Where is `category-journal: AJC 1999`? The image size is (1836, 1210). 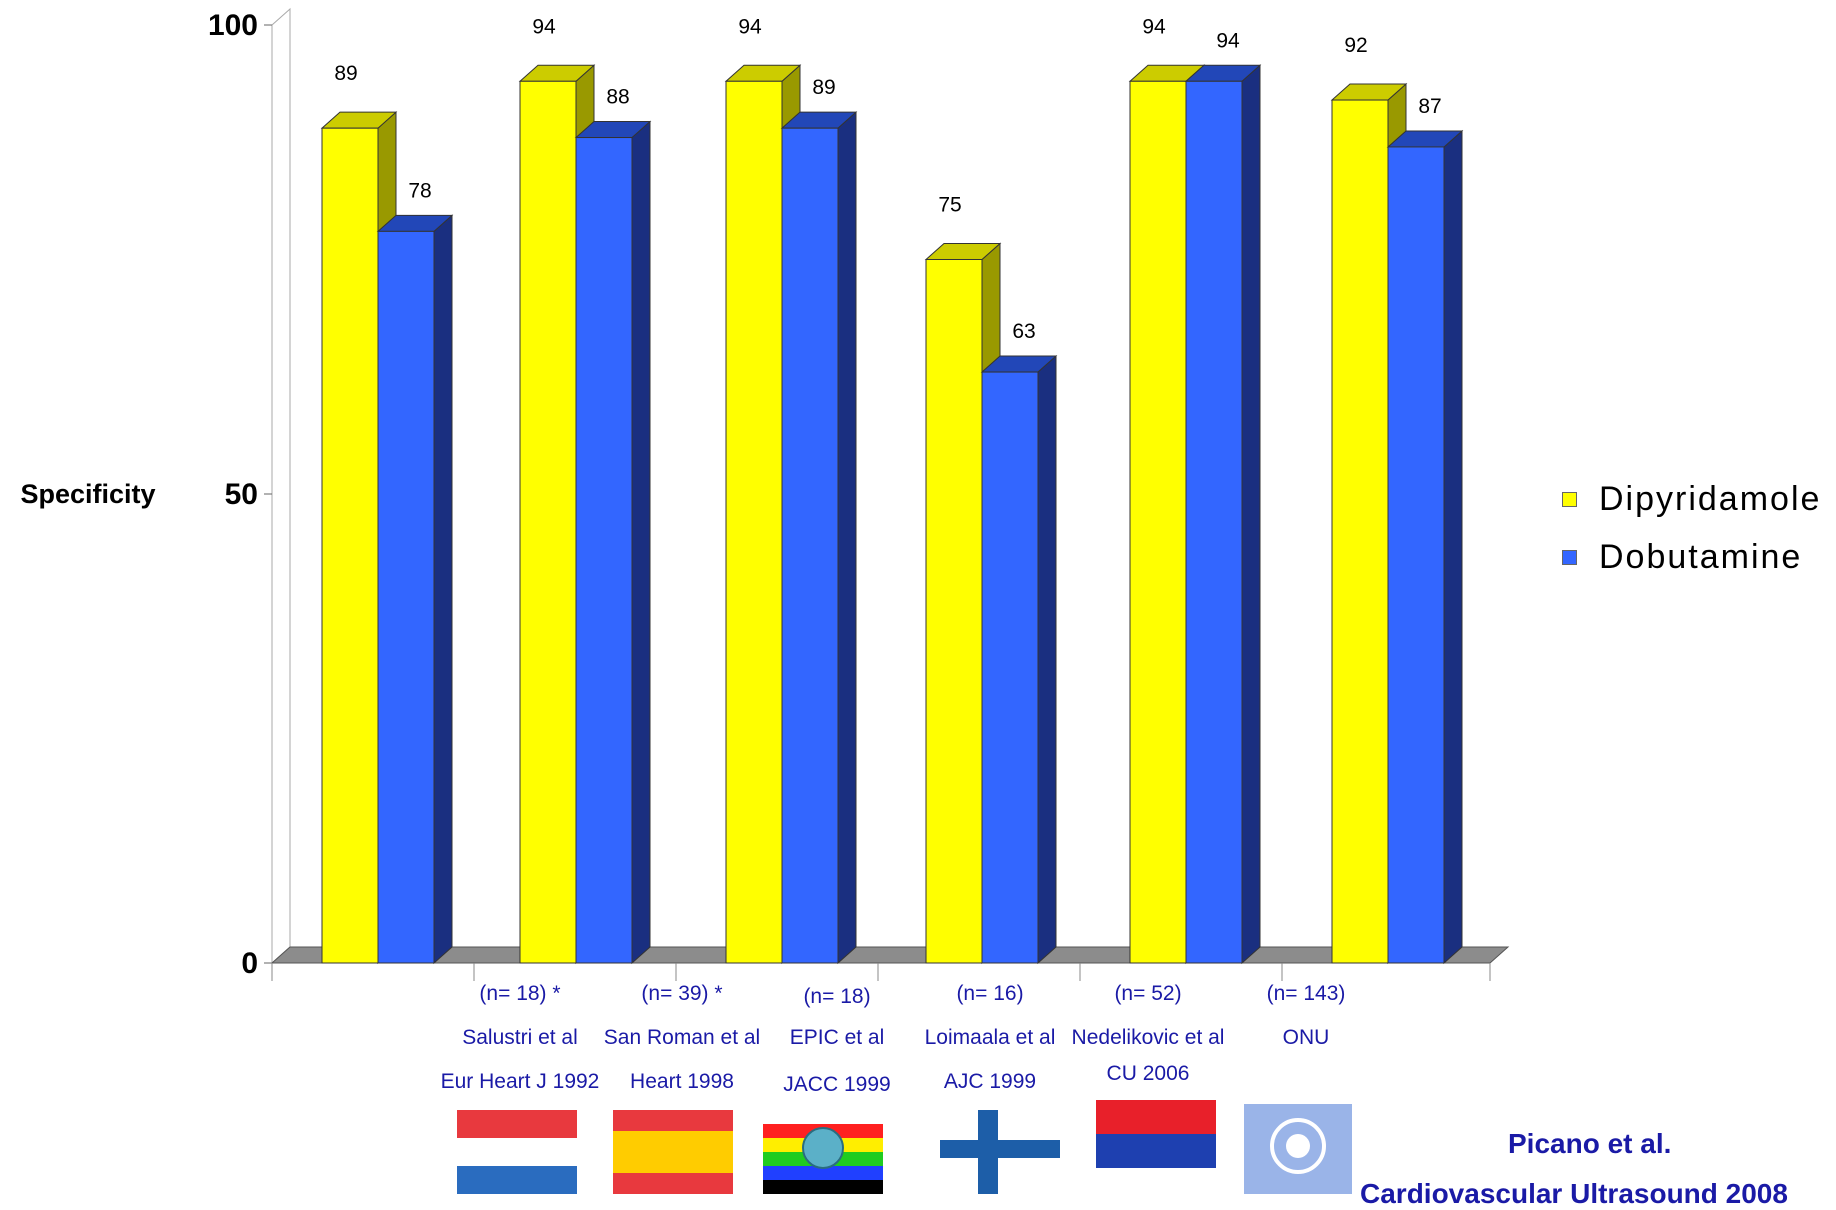 category-journal: AJC 1999 is located at coordinates (990, 1081).